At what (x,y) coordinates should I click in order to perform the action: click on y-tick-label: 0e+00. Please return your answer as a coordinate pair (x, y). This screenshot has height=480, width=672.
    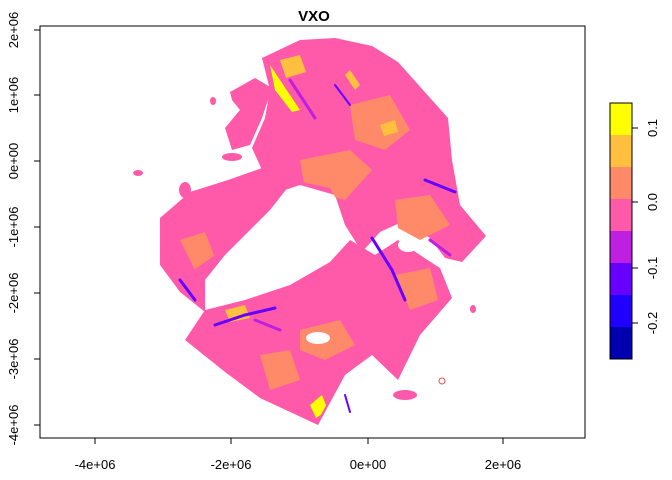
    Looking at the image, I should click on (13, 161).